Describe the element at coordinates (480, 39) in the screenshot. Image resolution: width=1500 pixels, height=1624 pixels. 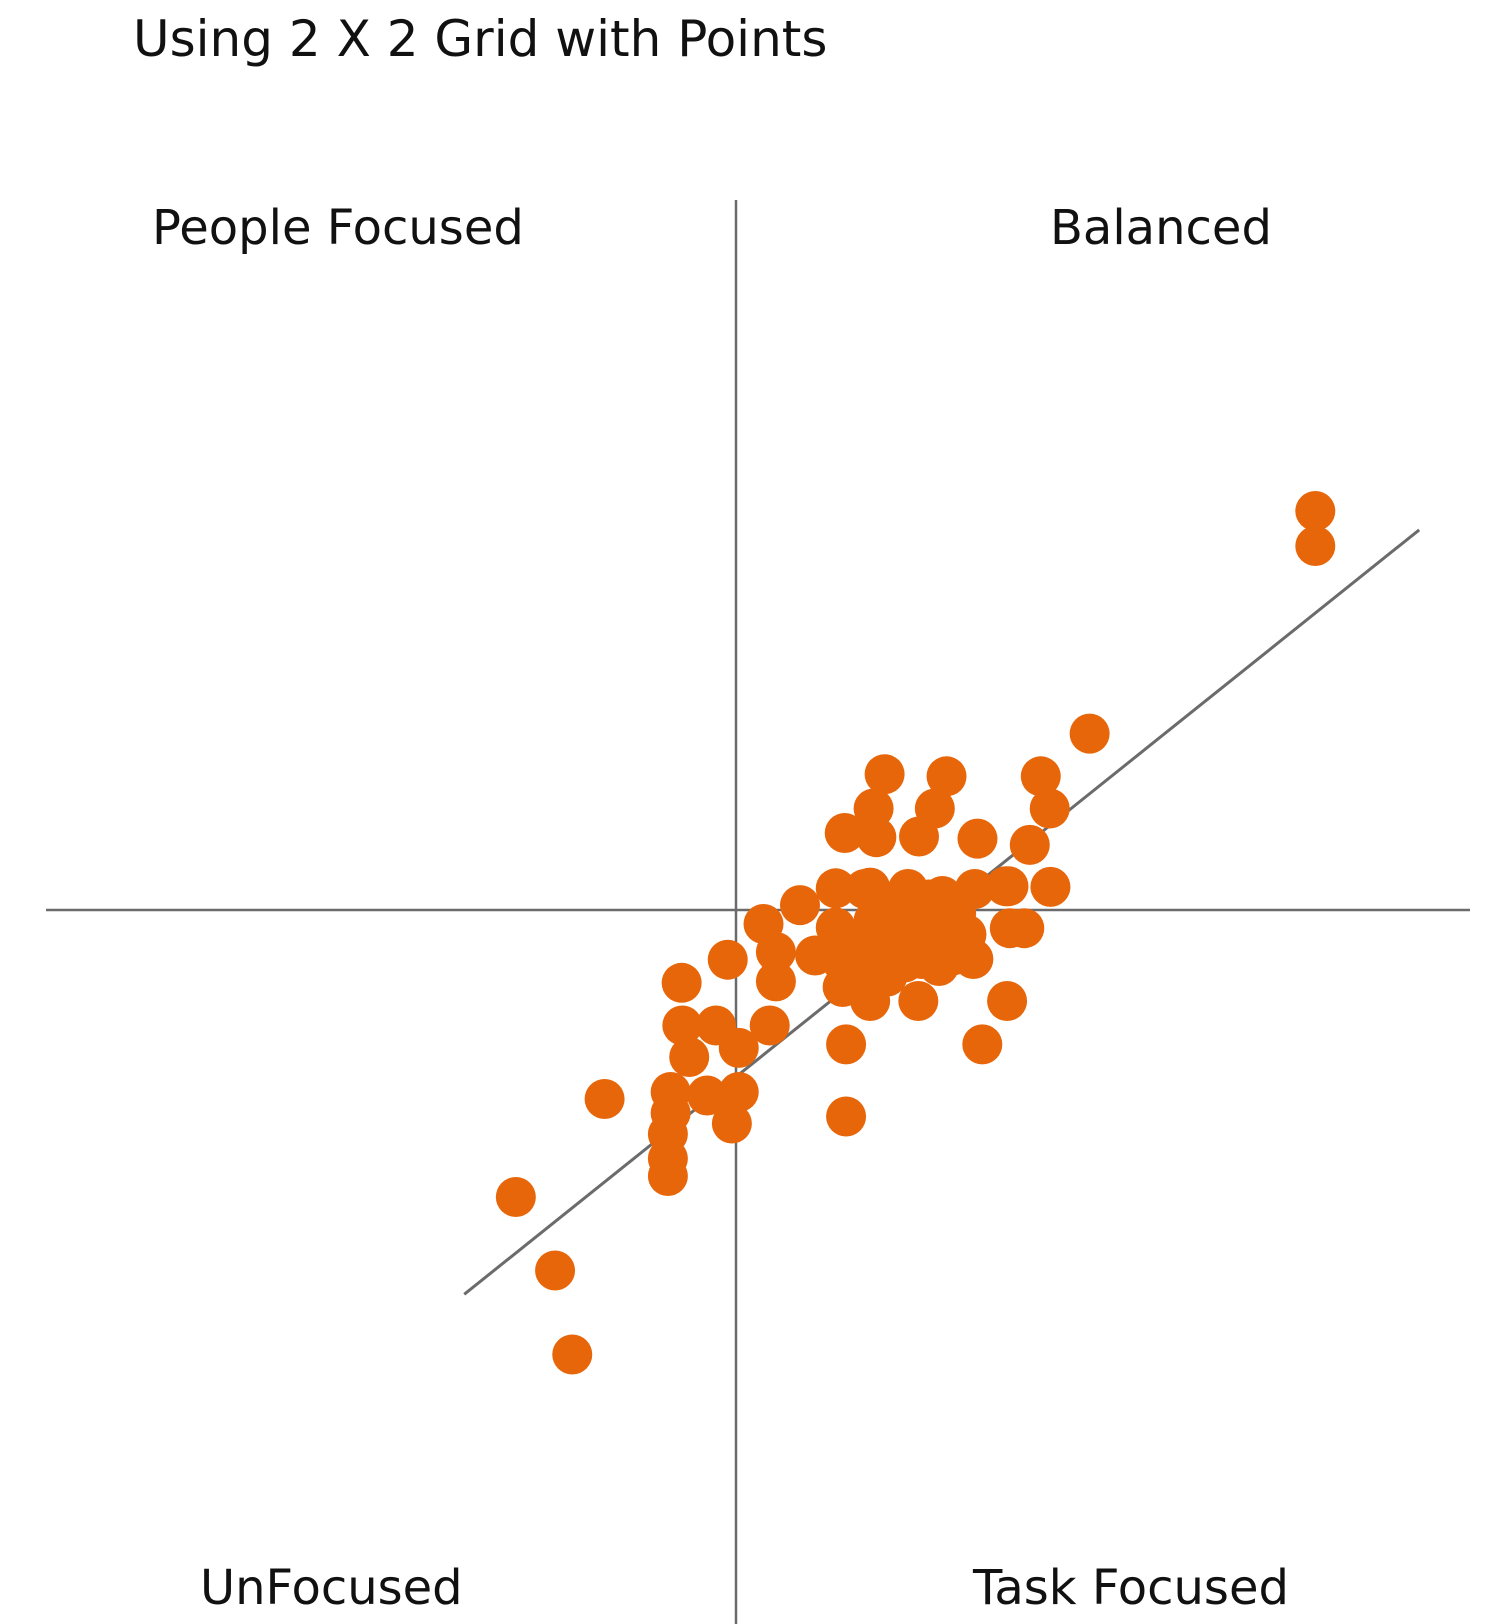
I see `chart-title: Using 2 X 2 Grid with Points` at that location.